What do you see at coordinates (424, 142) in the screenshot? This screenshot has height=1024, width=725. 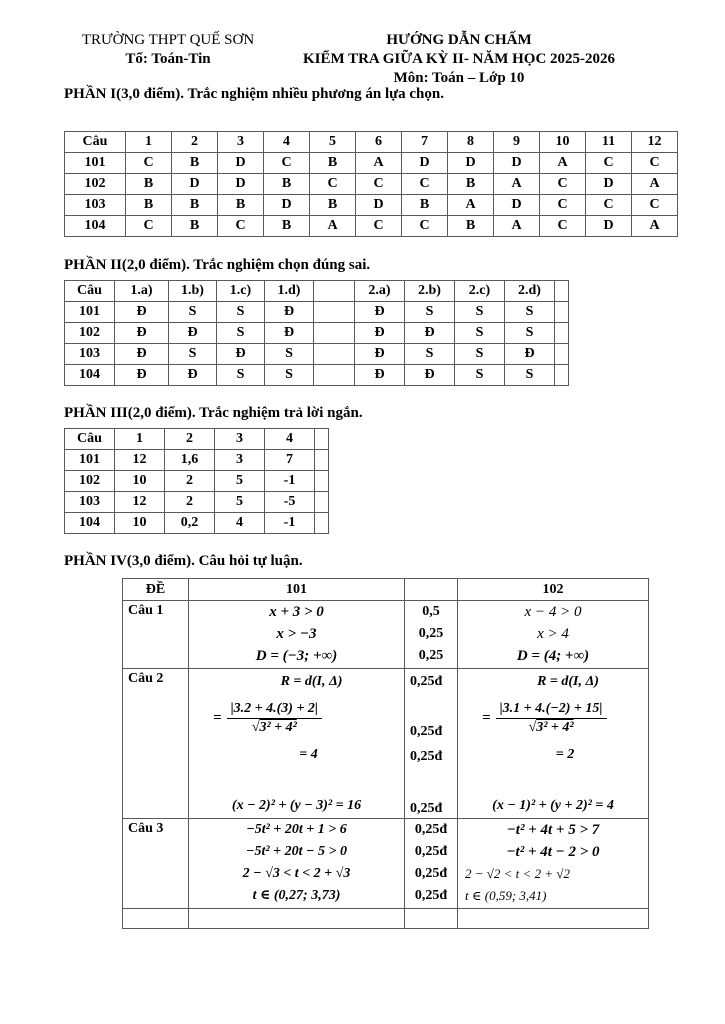 I see `col-header: 7` at bounding box center [424, 142].